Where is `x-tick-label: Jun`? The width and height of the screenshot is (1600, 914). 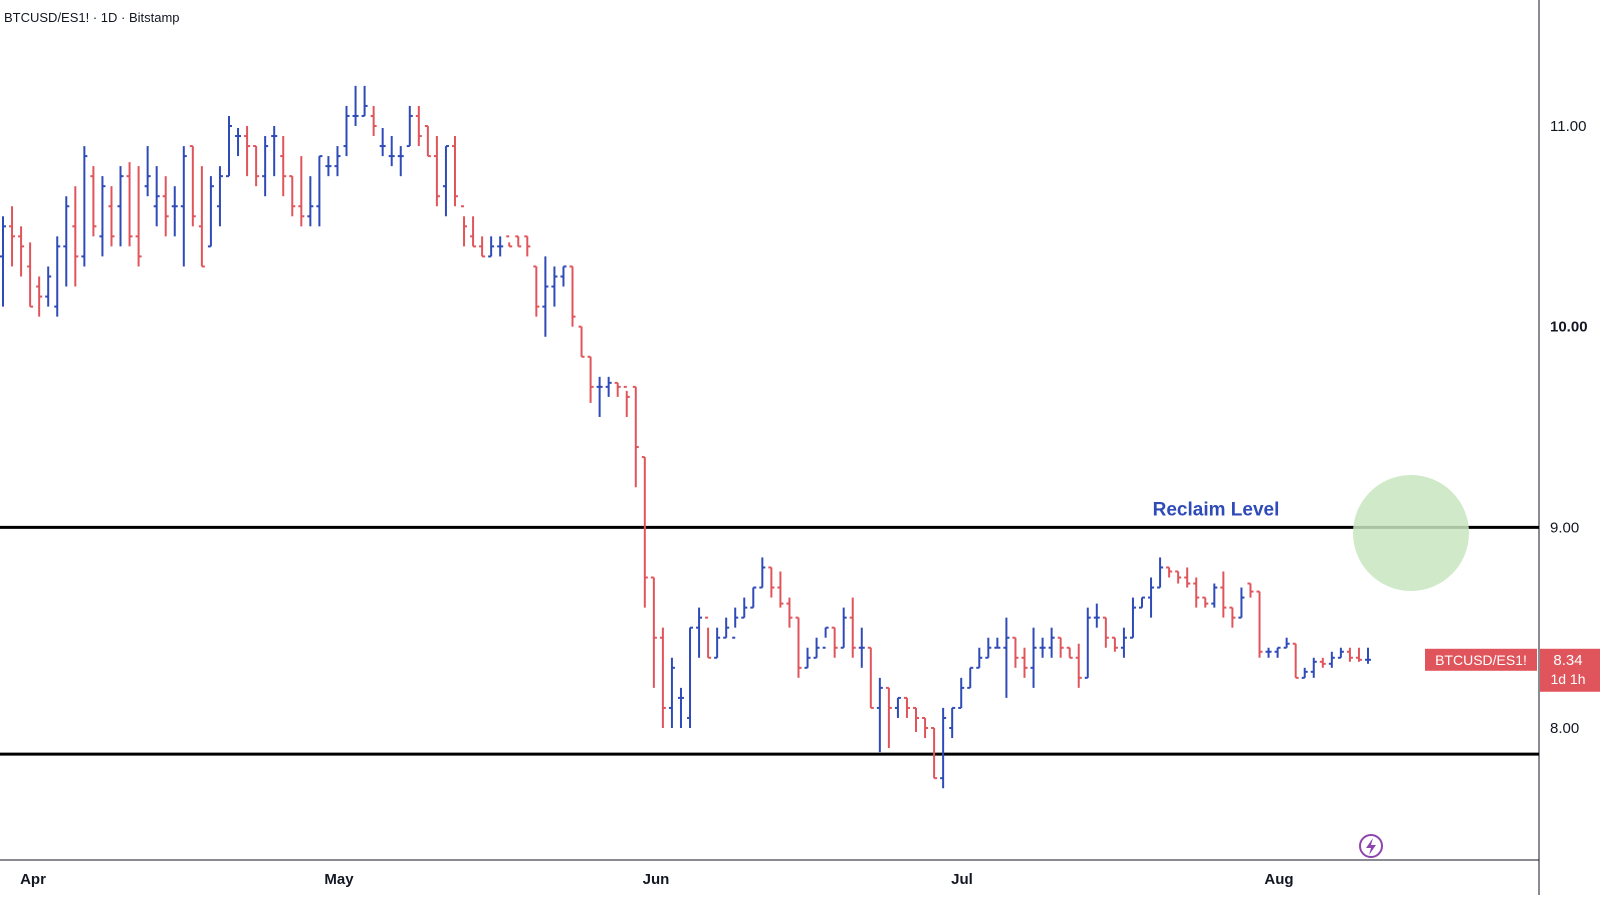 x-tick-label: Jun is located at coordinates (656, 879).